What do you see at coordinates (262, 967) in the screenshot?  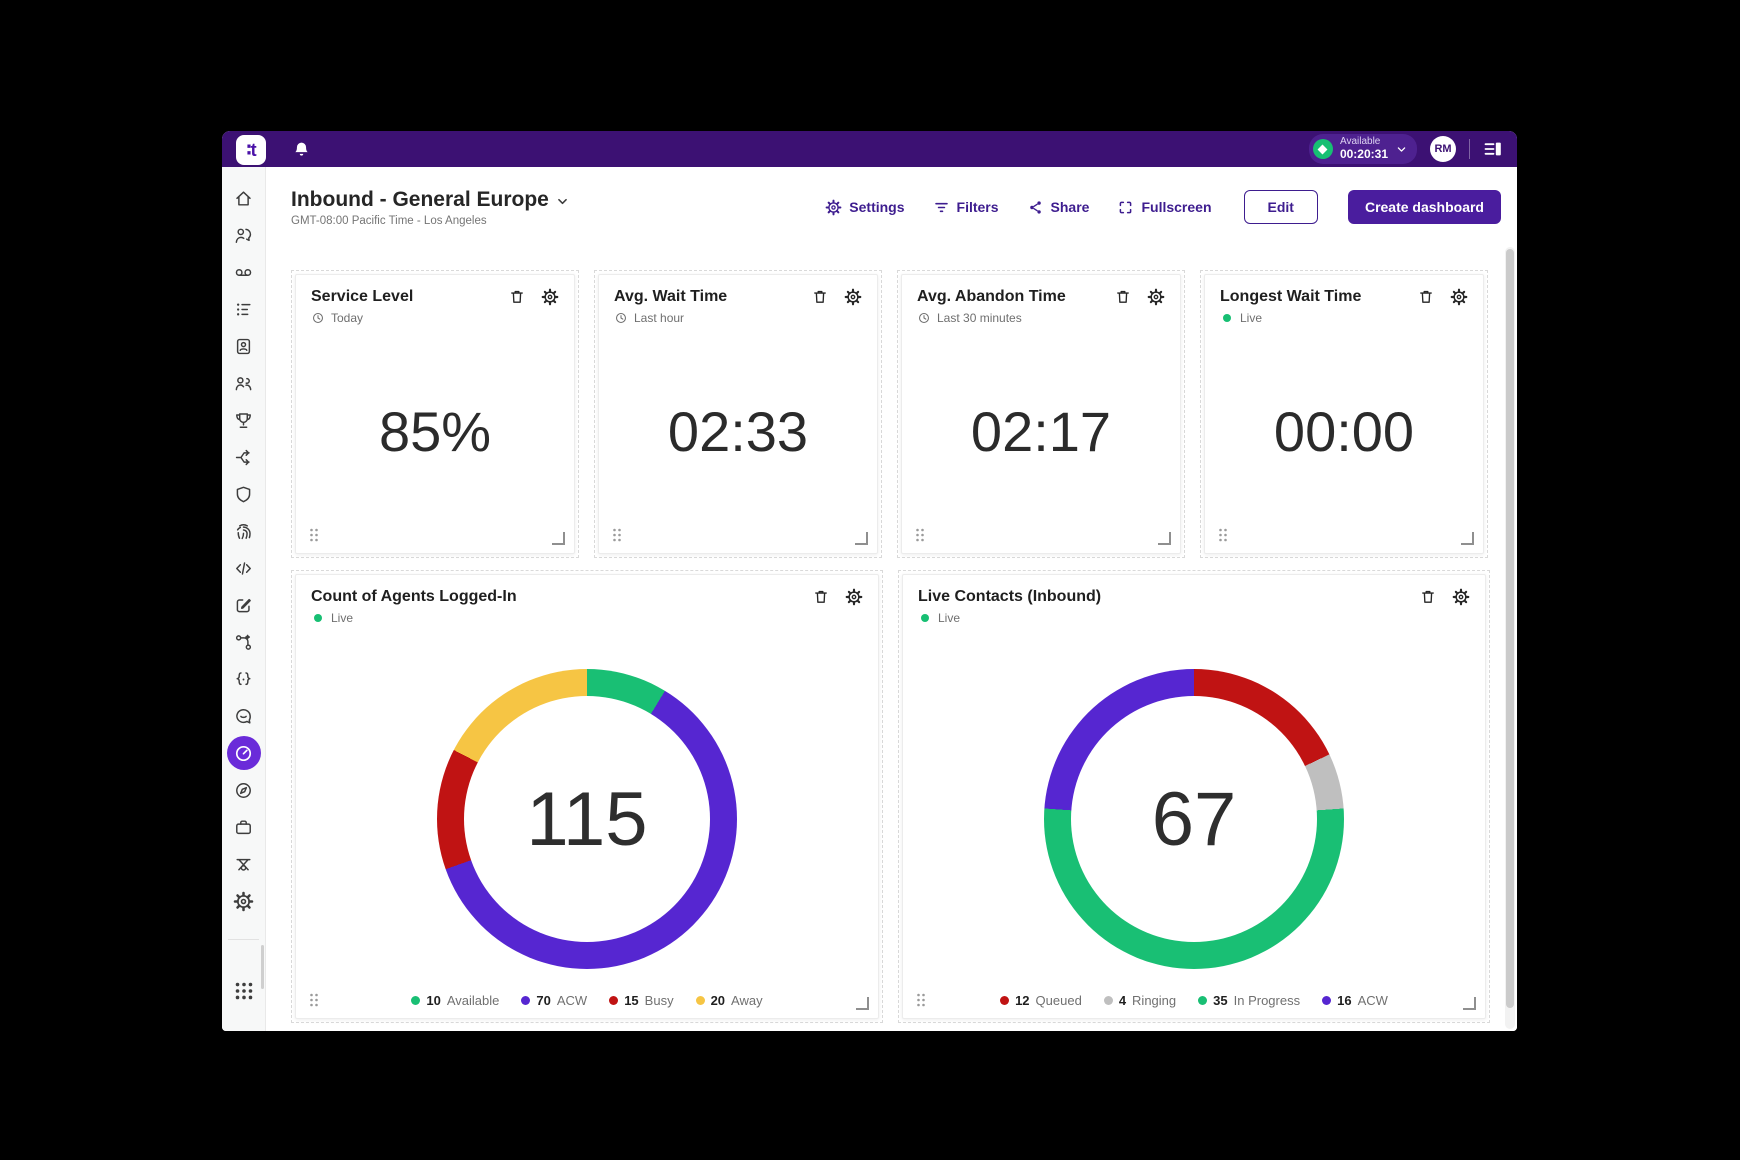 I see `sidebar-scrollbar` at bounding box center [262, 967].